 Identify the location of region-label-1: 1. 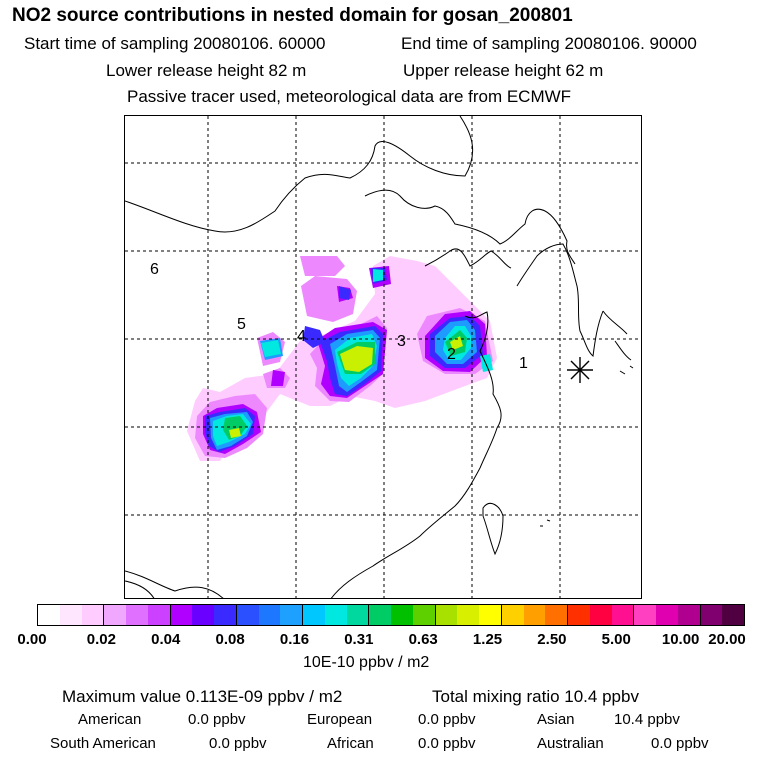
(523, 363).